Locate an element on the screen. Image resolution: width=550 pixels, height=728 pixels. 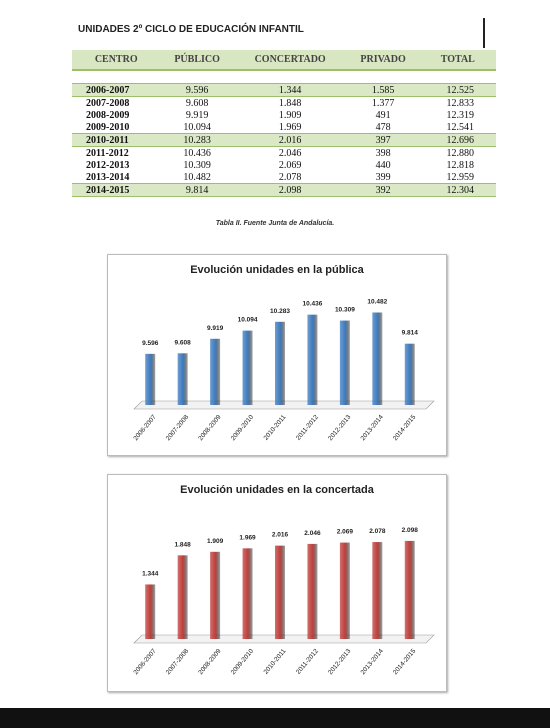
header-row: CENTRO PÚBLICO CONCERTADO PRIVADO TOTAL is located at coordinates (284, 60).